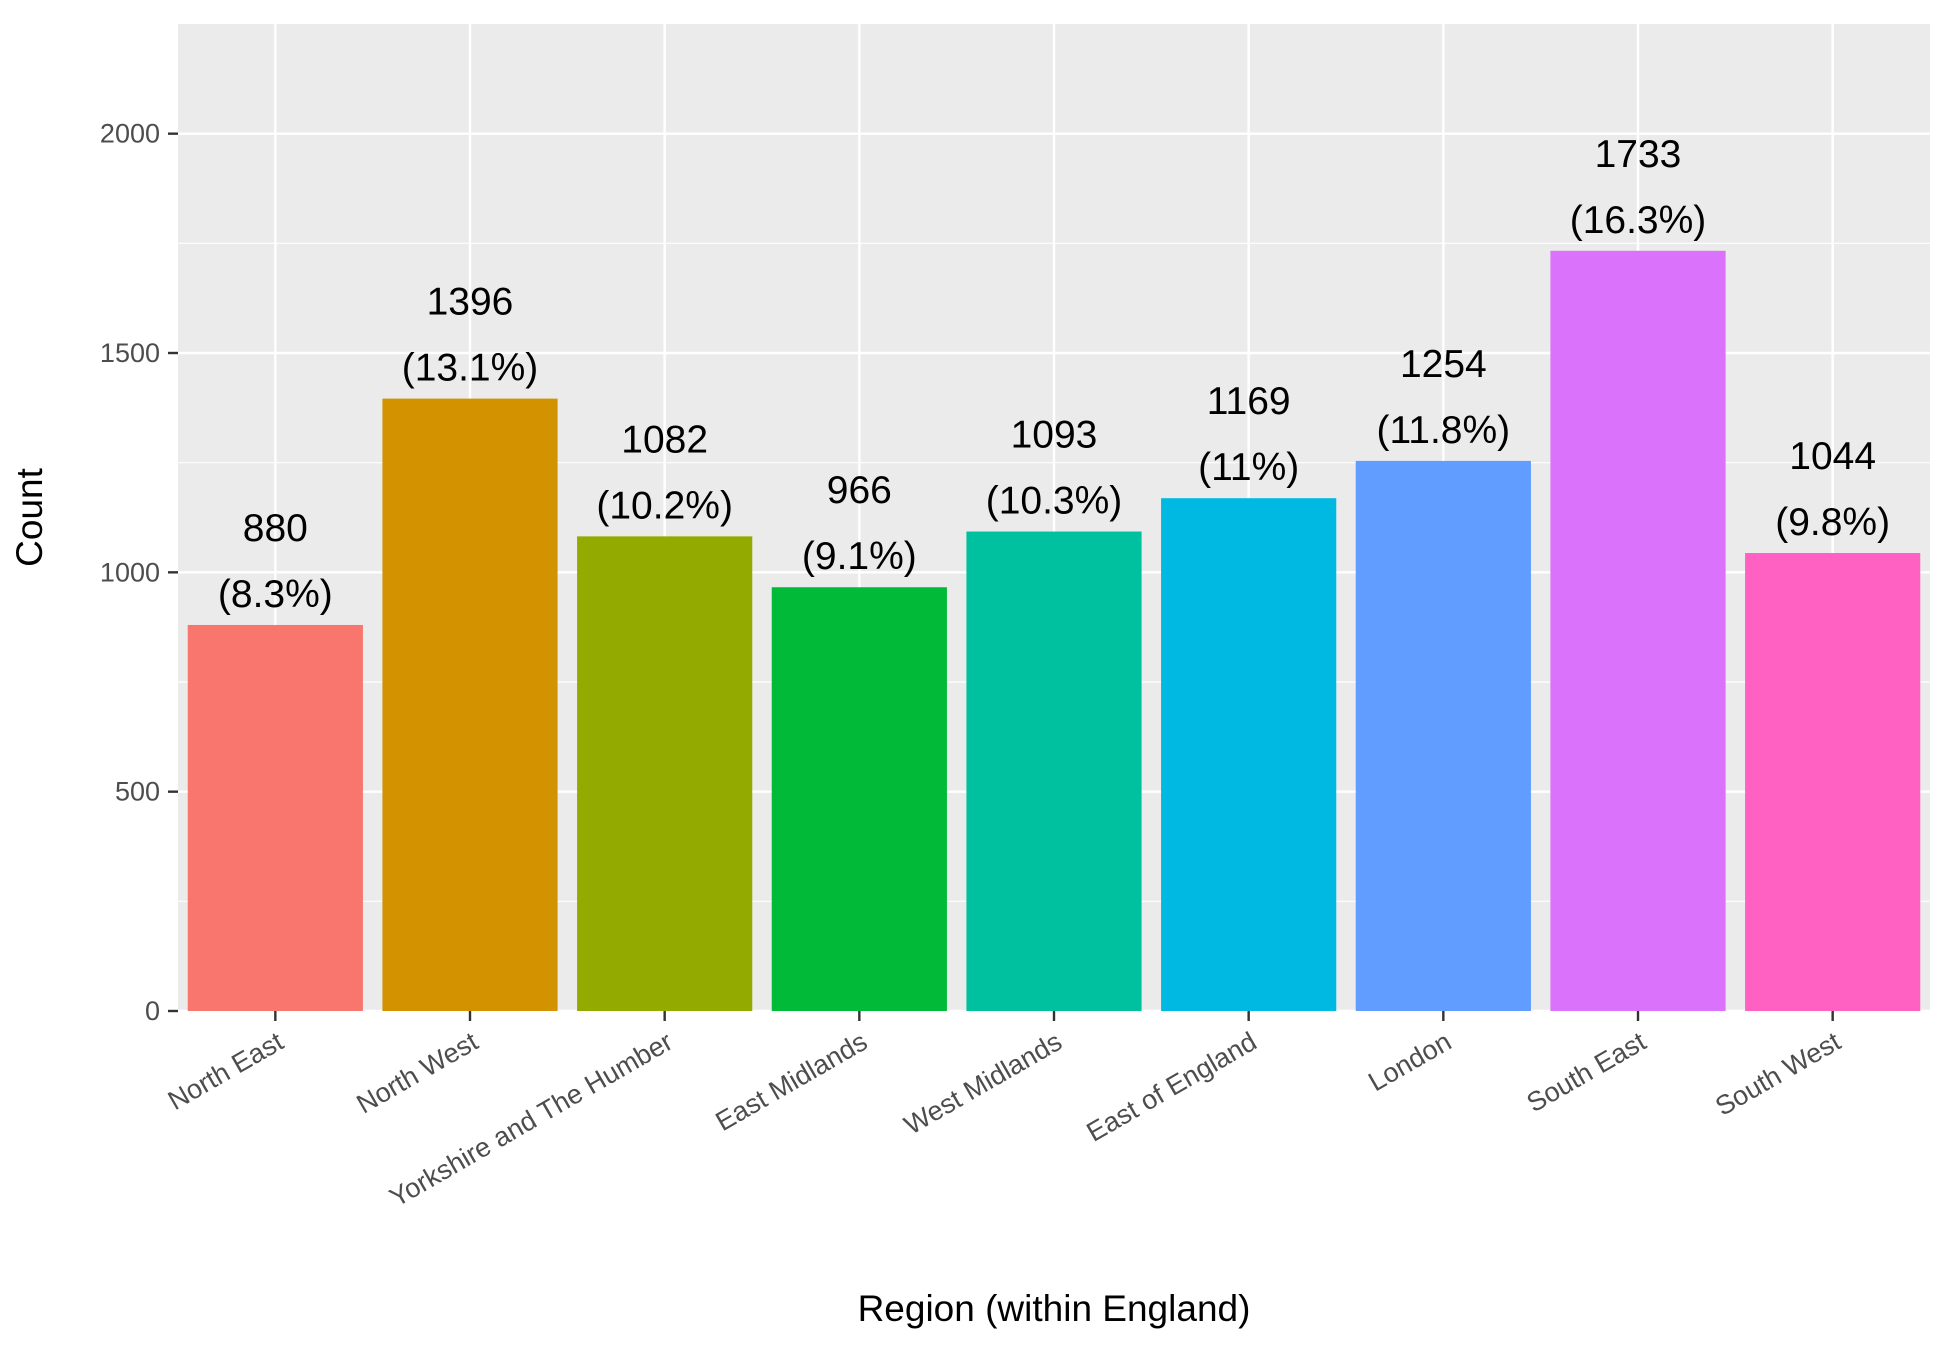 This screenshot has width=1950, height=1349. I want to click on bar-percent-label: (9.8%), so click(1832, 522).